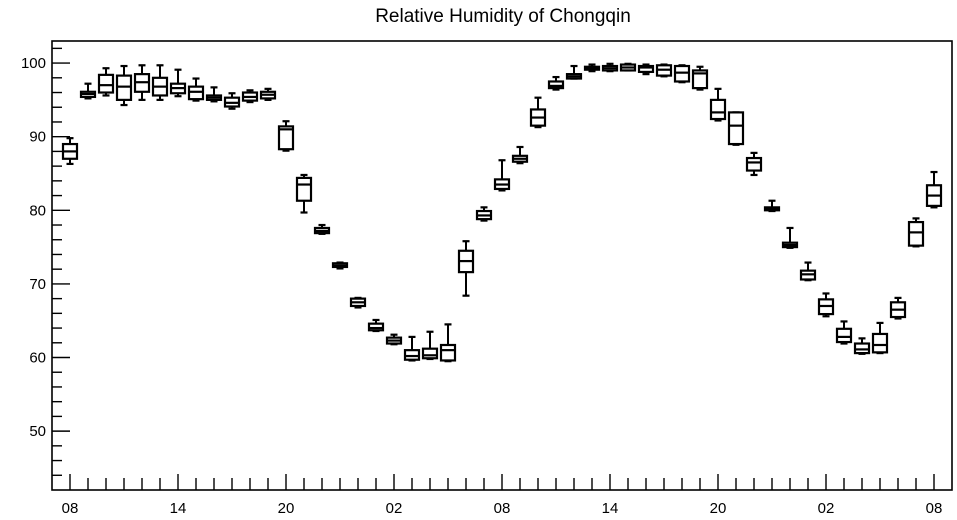  I want to click on y-tick-label: 80, so click(37, 210).